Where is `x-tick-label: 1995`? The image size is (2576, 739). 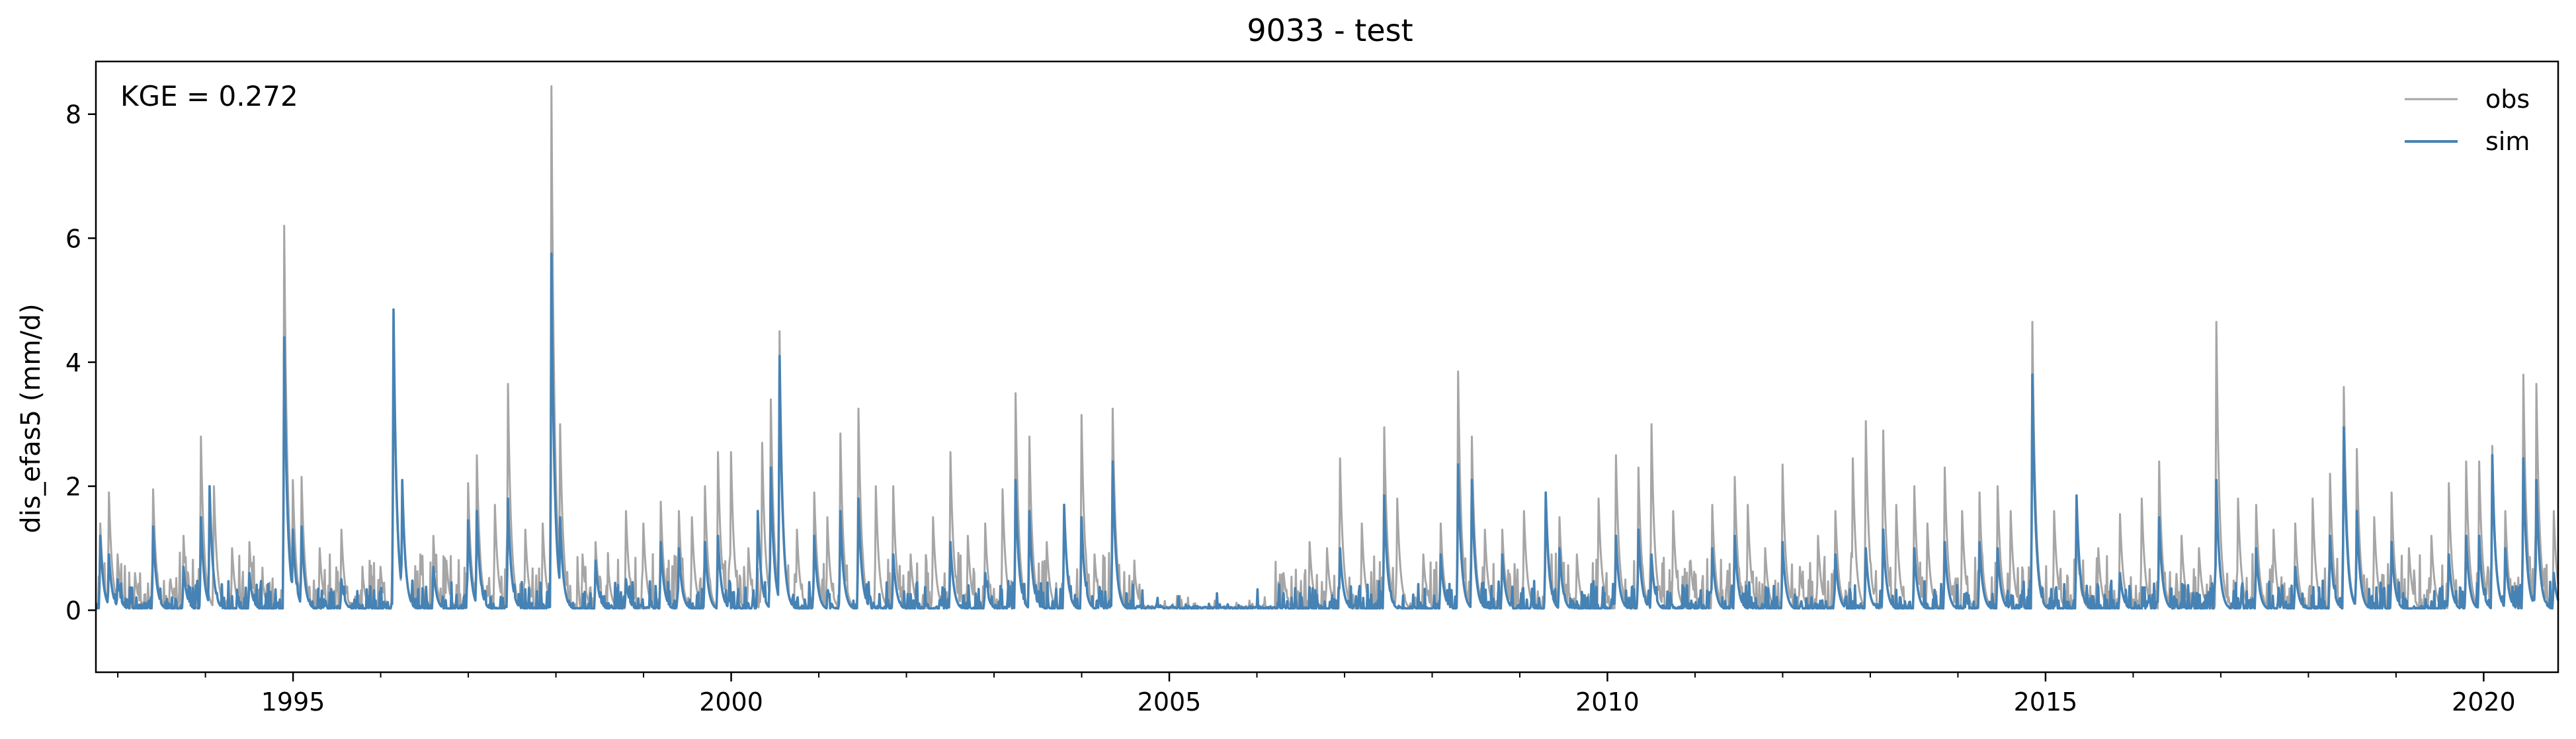
x-tick-label: 1995 is located at coordinates (293, 702).